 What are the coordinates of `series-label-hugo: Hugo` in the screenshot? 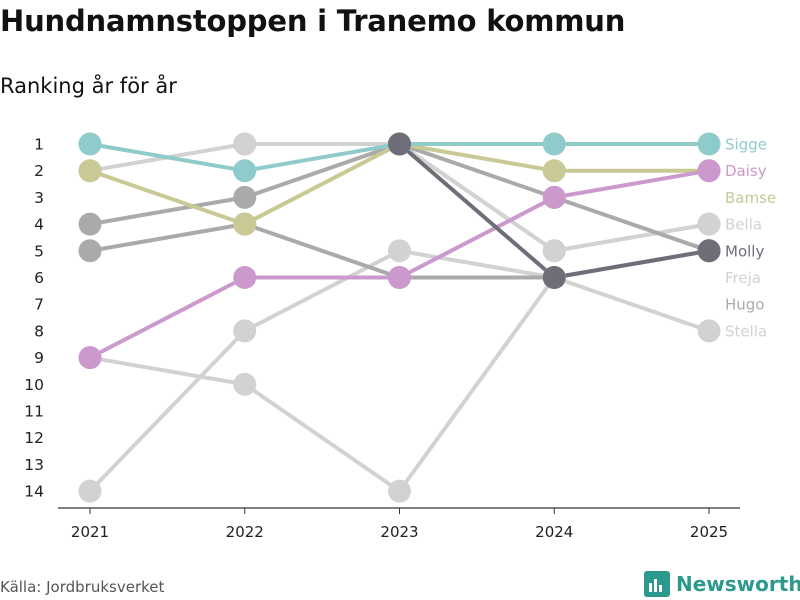 It's located at (745, 305).